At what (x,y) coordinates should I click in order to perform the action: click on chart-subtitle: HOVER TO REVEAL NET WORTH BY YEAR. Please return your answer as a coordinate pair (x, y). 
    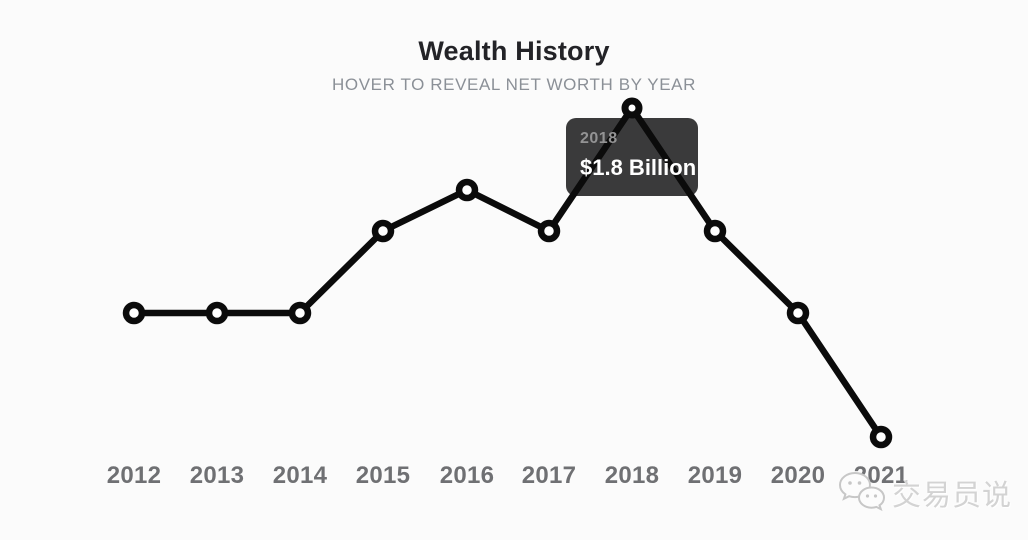
    Looking at the image, I should click on (514, 84).